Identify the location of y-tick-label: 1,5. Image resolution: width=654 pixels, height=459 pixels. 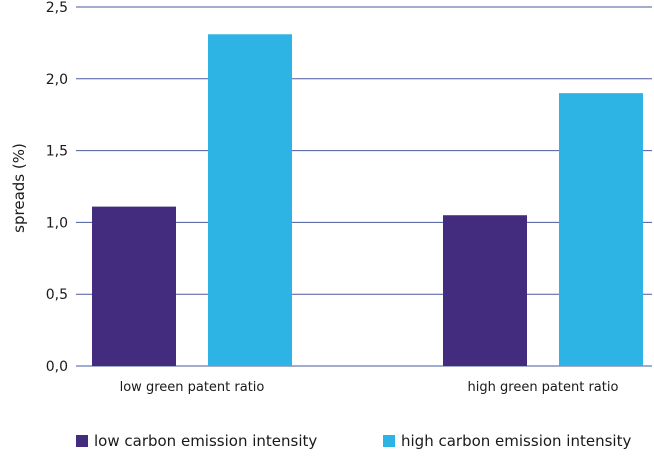
(57, 152).